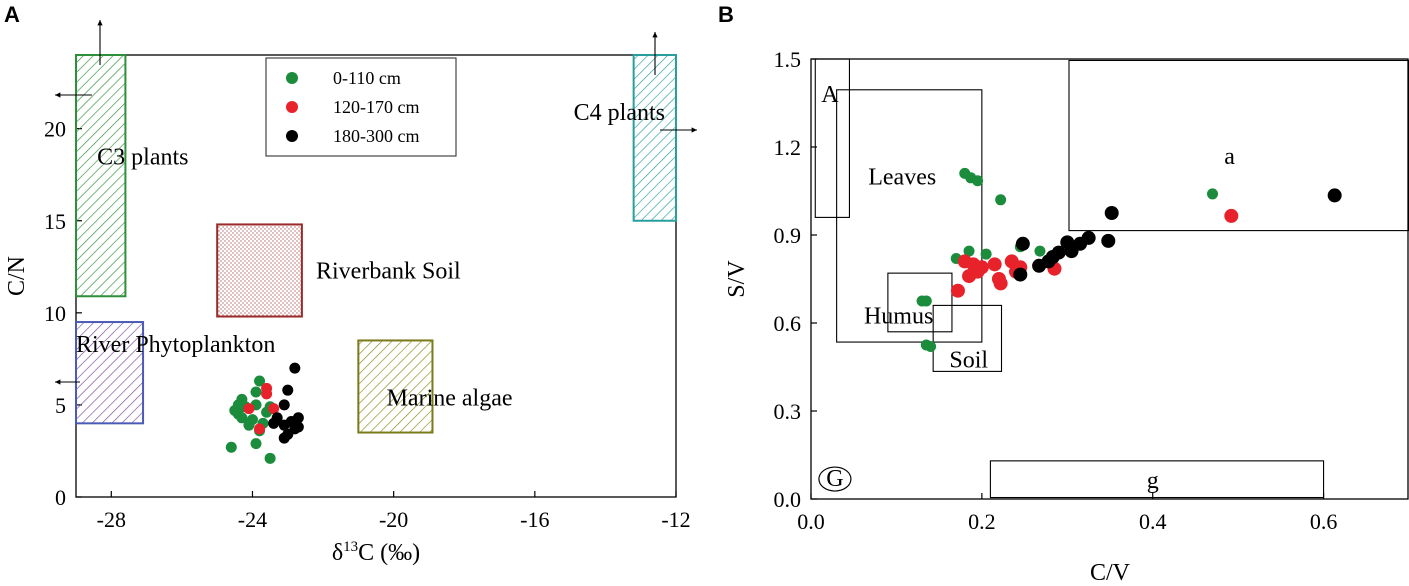  I want to click on legend-label-0-110-cm: 0-110 cm, so click(367, 78).